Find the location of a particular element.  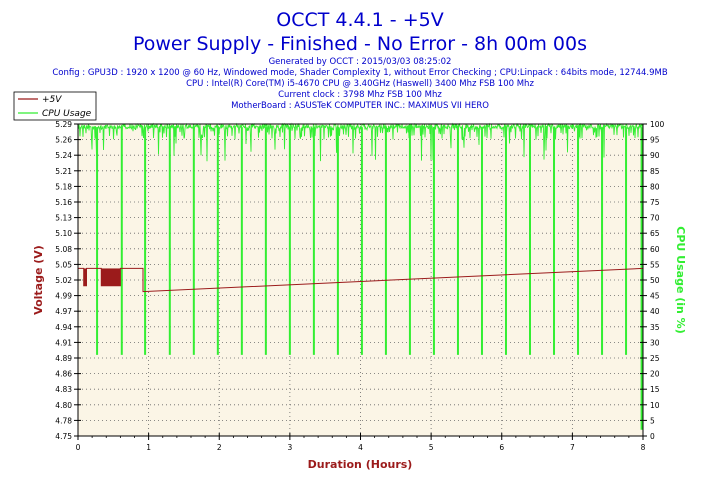

y2-tick-label: 0 is located at coordinates (652, 436).